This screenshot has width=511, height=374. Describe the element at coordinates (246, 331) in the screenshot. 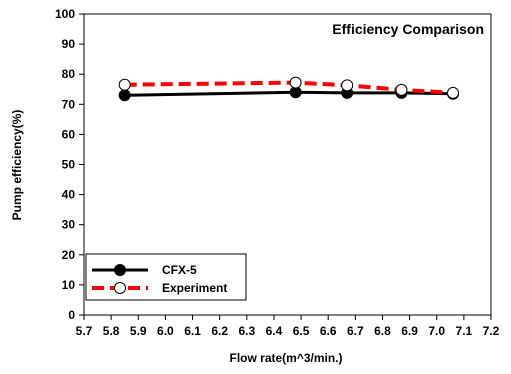

I see `x-tick-label: 6.3` at that location.